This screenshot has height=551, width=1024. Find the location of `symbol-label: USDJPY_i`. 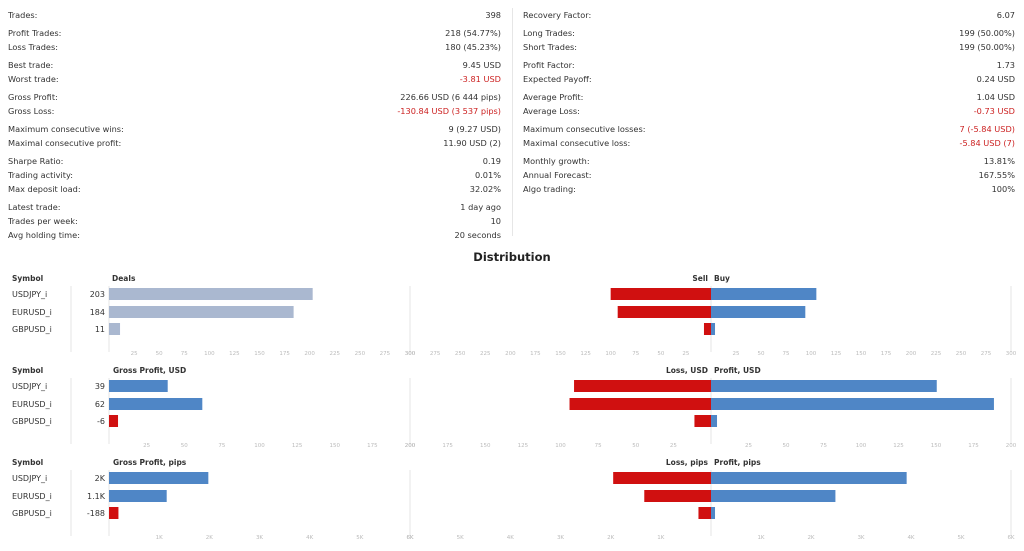

symbol-label: USDJPY_i is located at coordinates (29, 294).